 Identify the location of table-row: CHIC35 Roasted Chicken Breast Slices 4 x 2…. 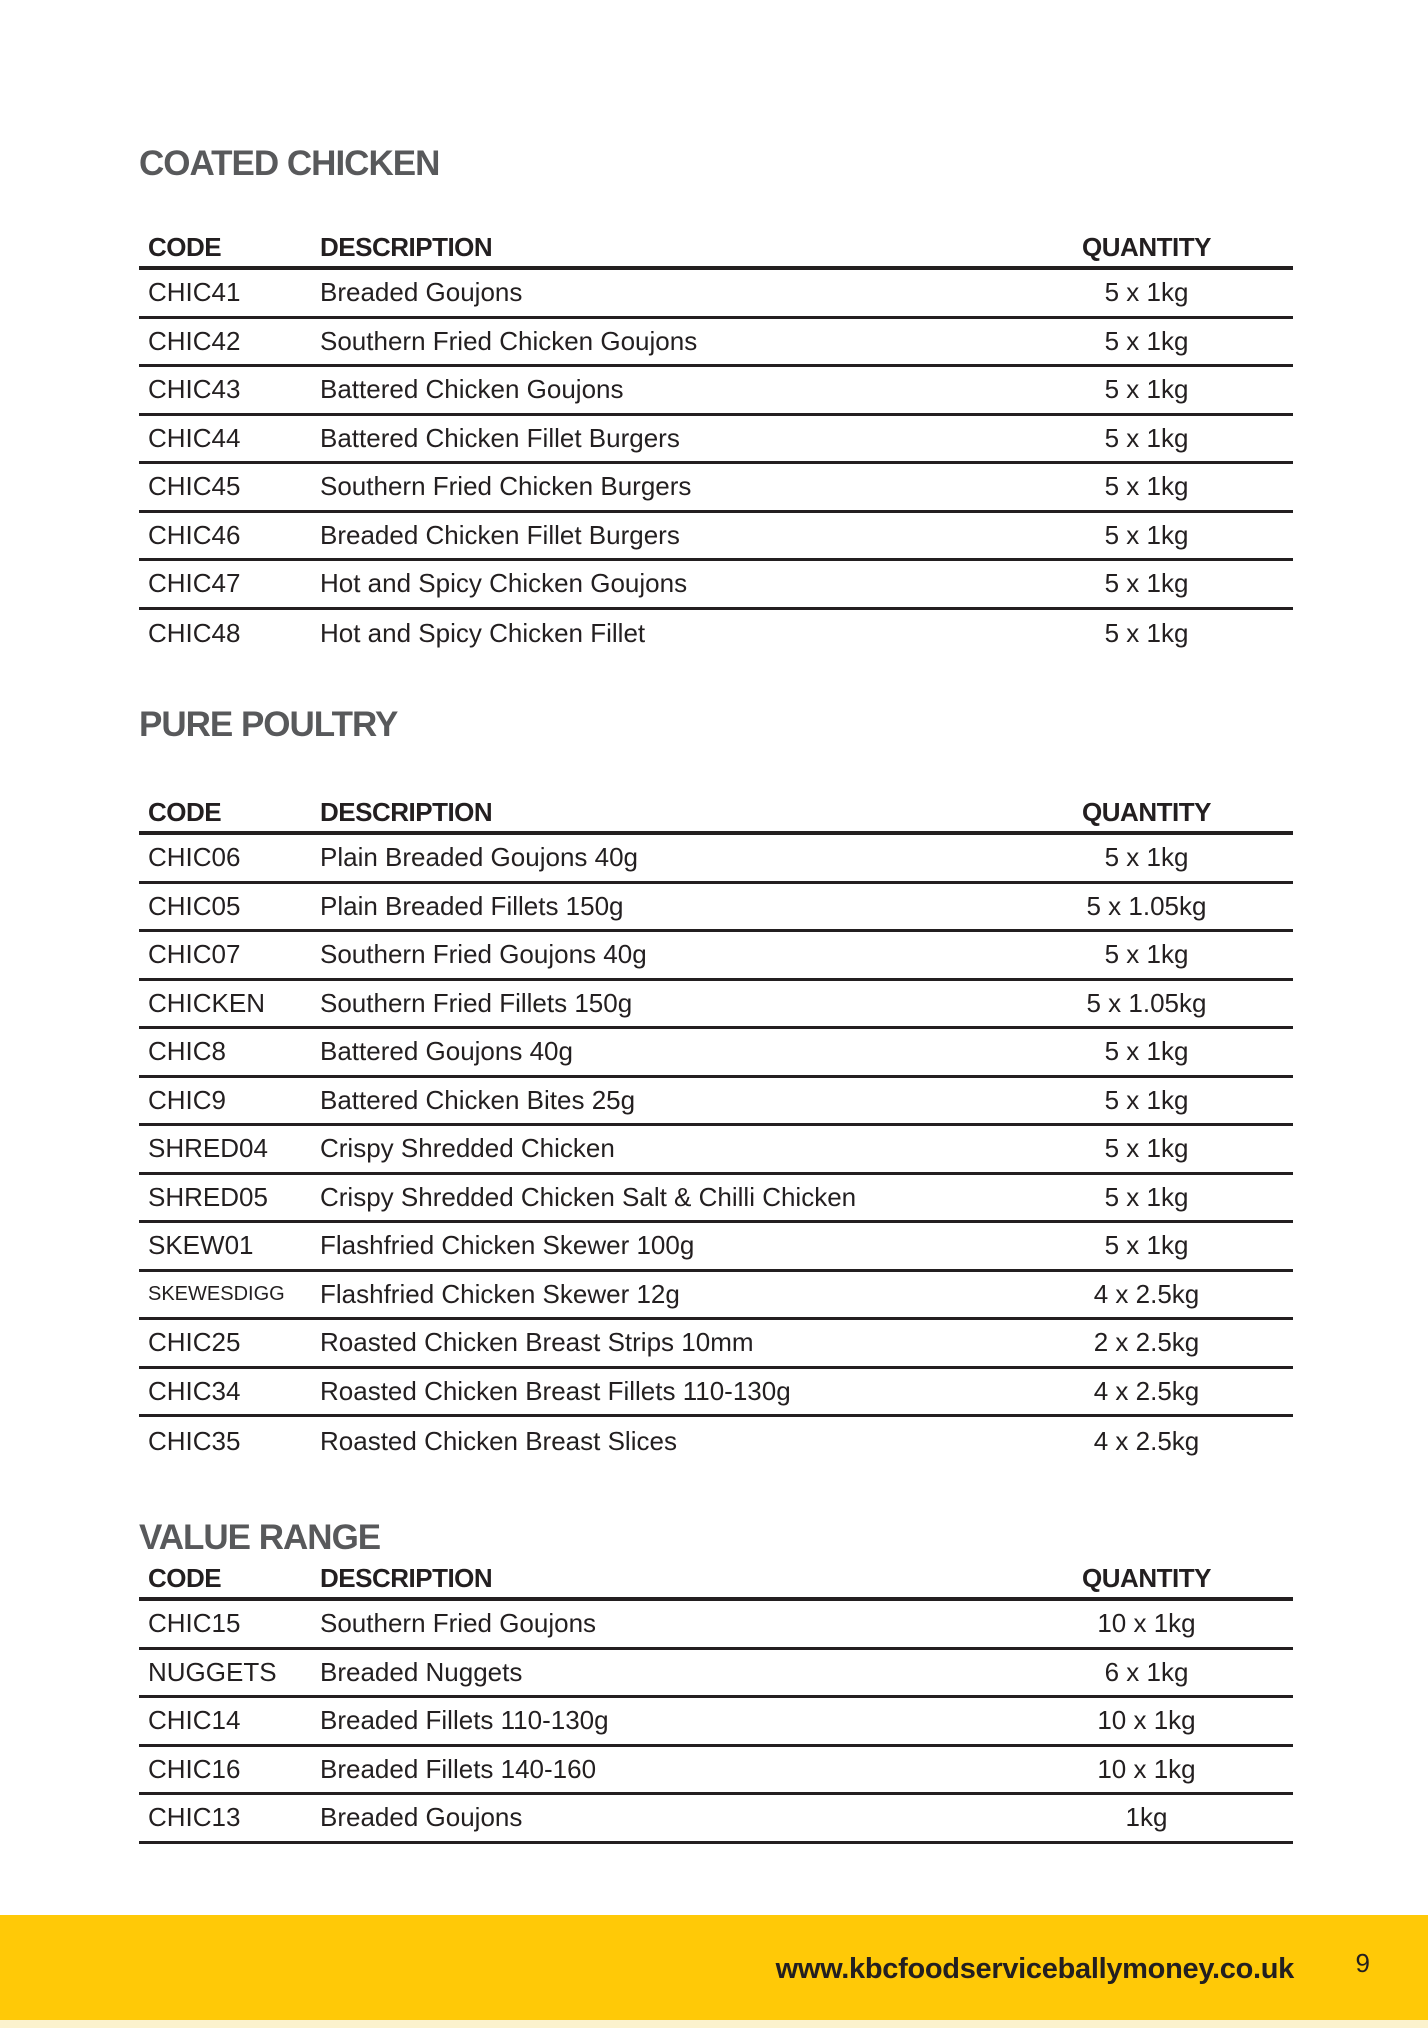
(716, 1441).